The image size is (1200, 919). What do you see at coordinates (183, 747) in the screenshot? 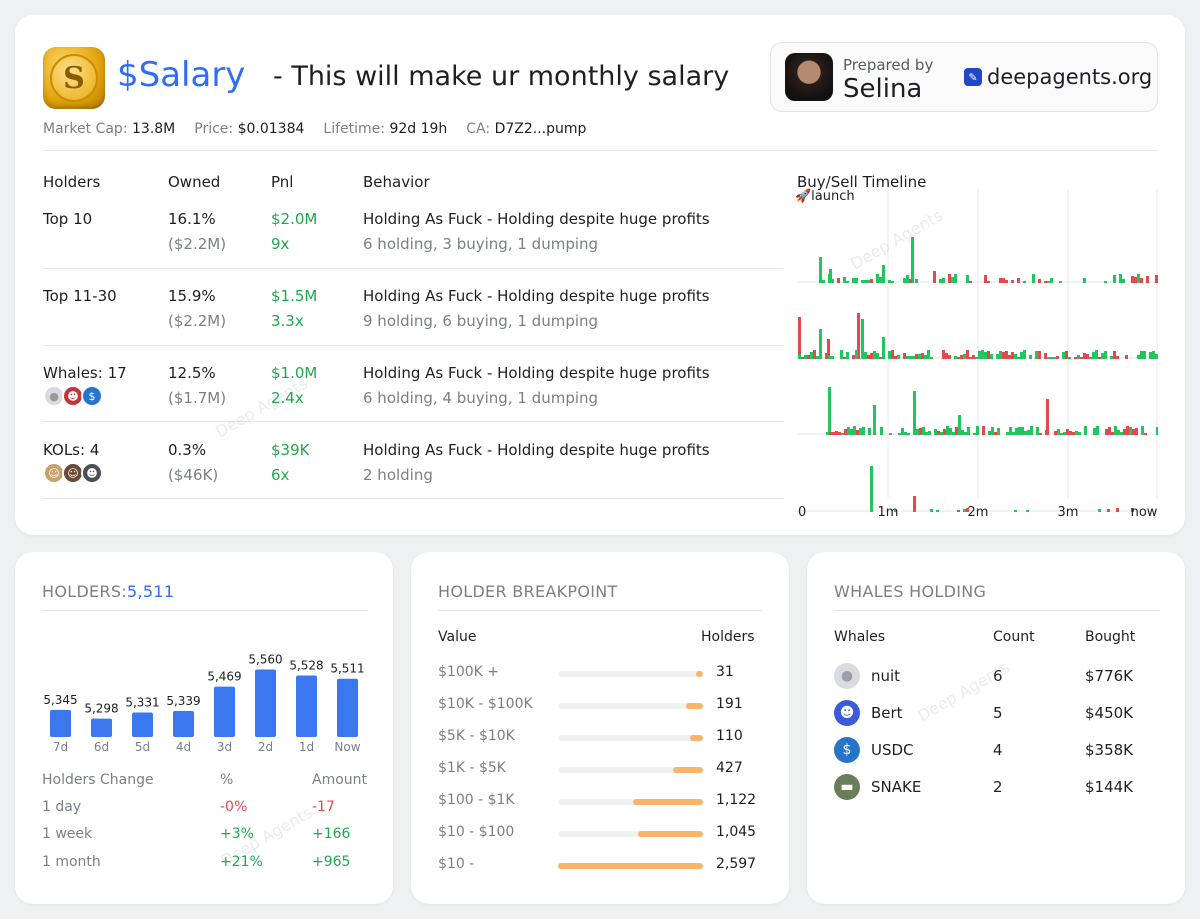
I see `holders-bar-category: 4d` at bounding box center [183, 747].